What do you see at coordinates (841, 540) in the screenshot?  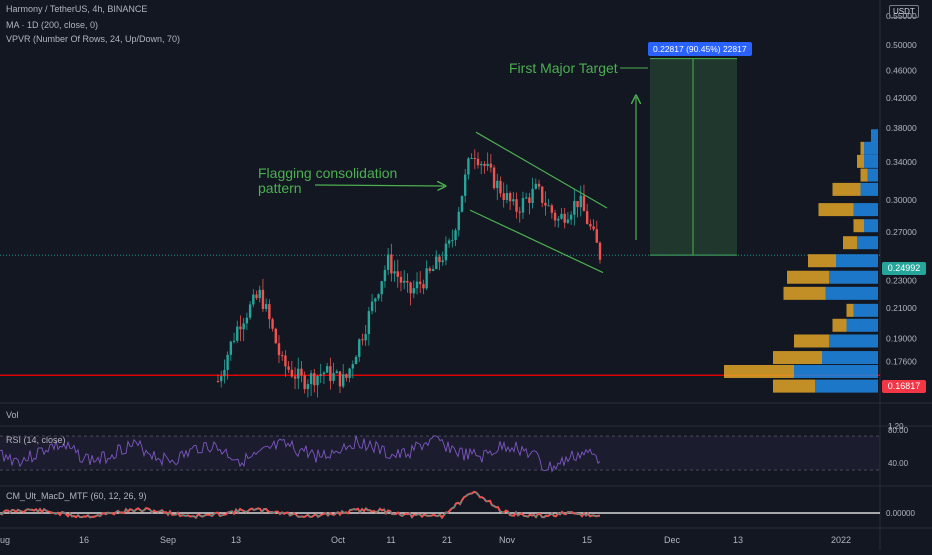 I see `x-tick-label: 2022` at bounding box center [841, 540].